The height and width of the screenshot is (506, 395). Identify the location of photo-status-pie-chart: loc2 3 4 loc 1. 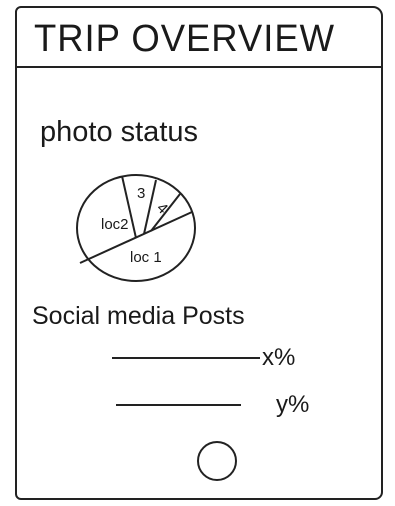
(136, 228).